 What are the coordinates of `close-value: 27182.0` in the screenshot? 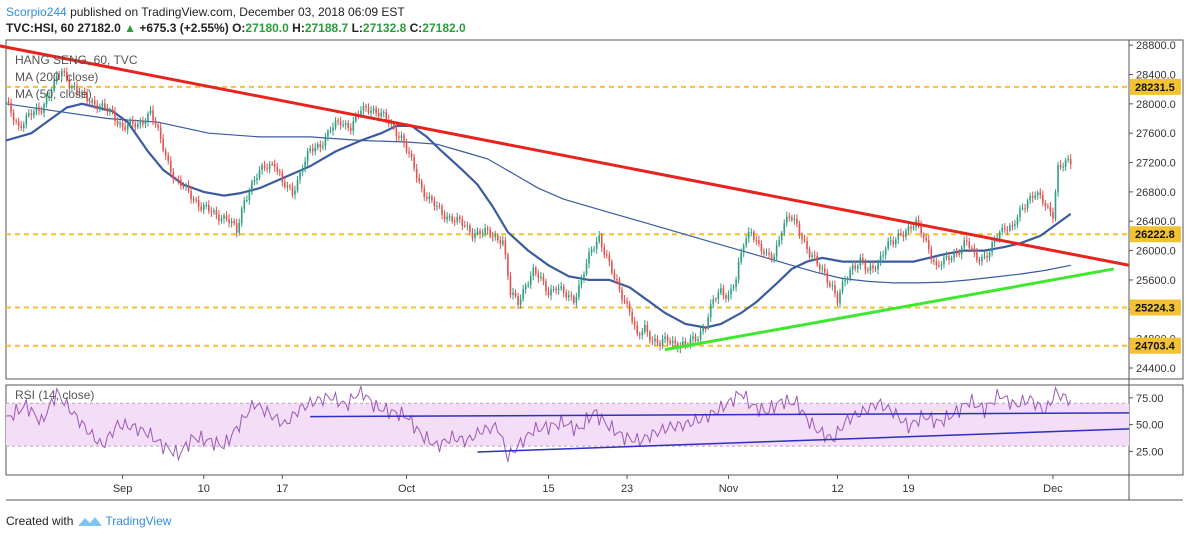 It's located at (444, 28).